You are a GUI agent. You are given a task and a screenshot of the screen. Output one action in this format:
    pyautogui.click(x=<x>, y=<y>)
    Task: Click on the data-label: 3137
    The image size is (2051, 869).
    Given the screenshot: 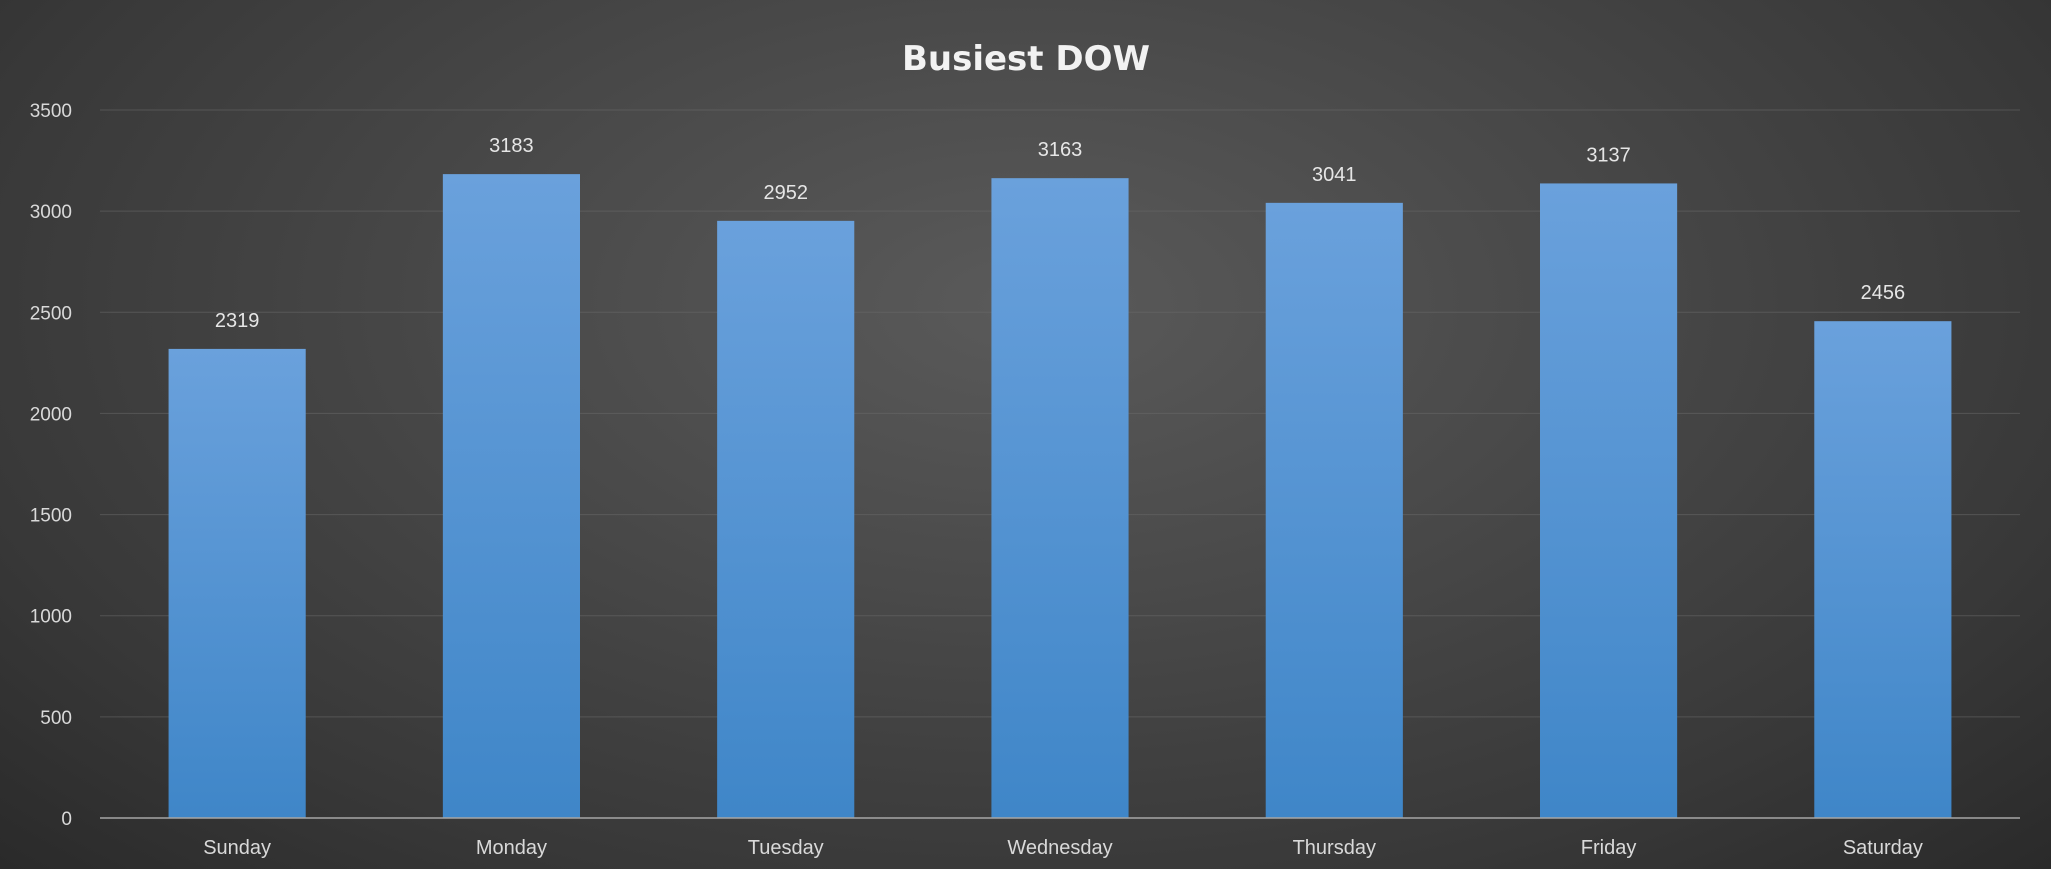 What is the action you would take?
    pyautogui.click(x=1608, y=155)
    